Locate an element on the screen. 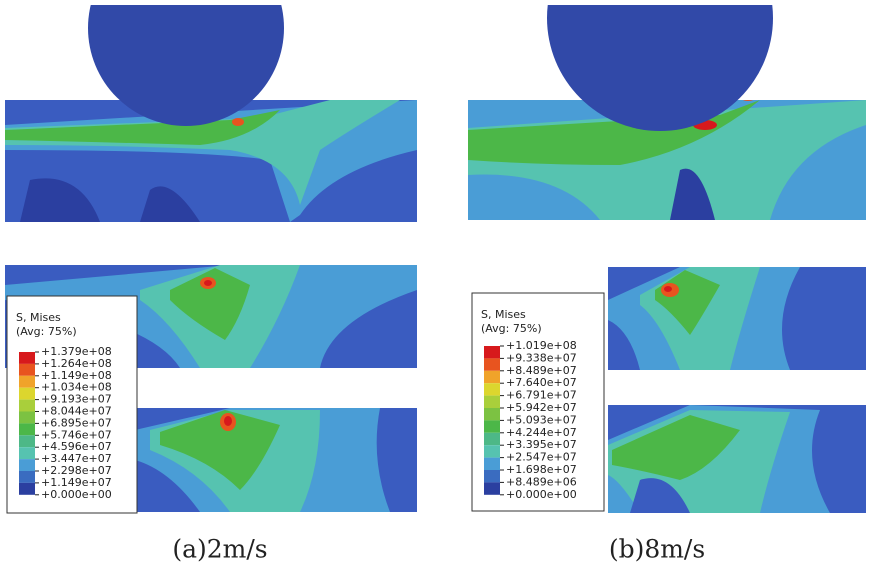 The width and height of the screenshot is (881, 568). legend-label: +5.093e+07 is located at coordinates (541, 419).